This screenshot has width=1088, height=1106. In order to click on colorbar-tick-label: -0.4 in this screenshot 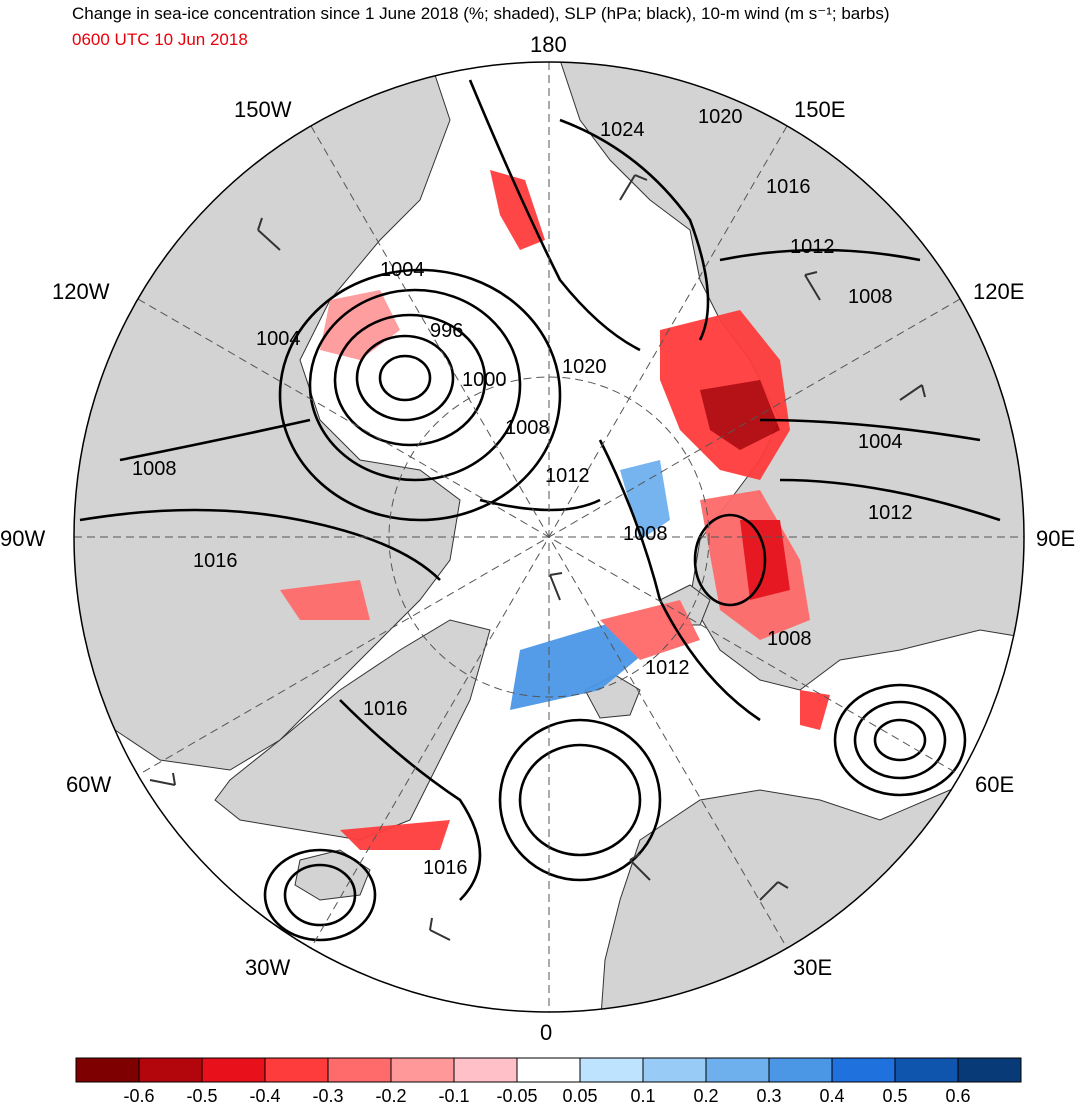, I will do `click(264, 1096)`.